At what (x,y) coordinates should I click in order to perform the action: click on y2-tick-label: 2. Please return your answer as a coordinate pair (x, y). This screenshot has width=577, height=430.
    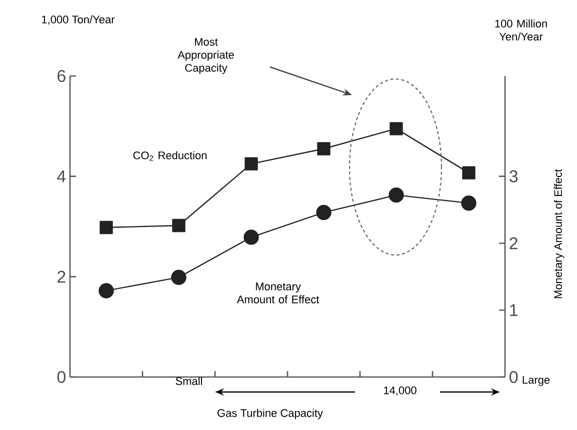
    Looking at the image, I should click on (514, 243).